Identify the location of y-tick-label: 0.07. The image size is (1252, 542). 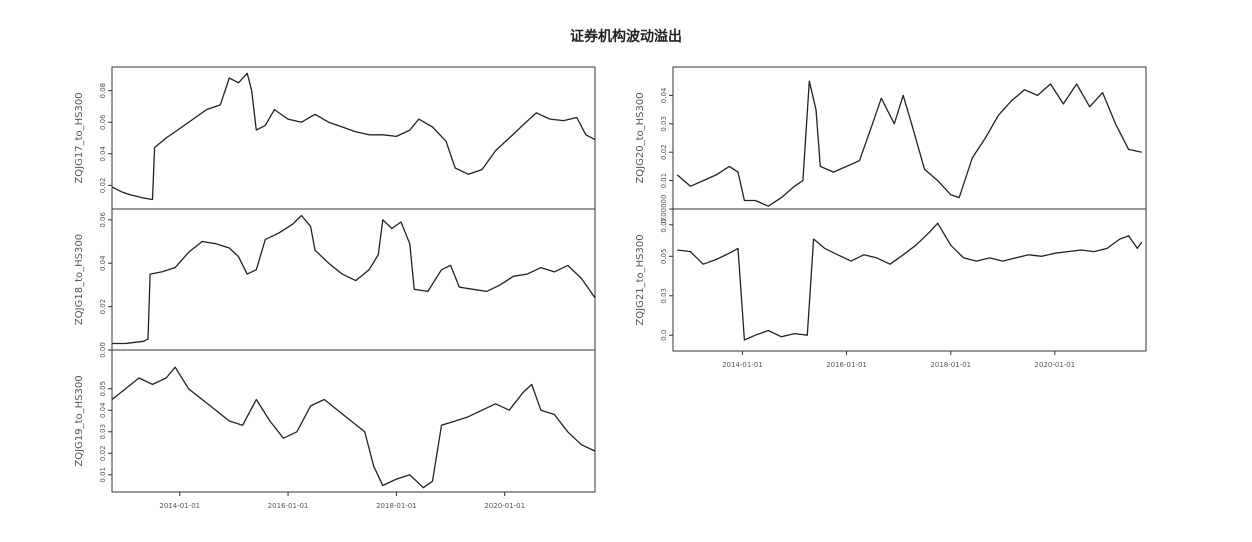
(664, 225).